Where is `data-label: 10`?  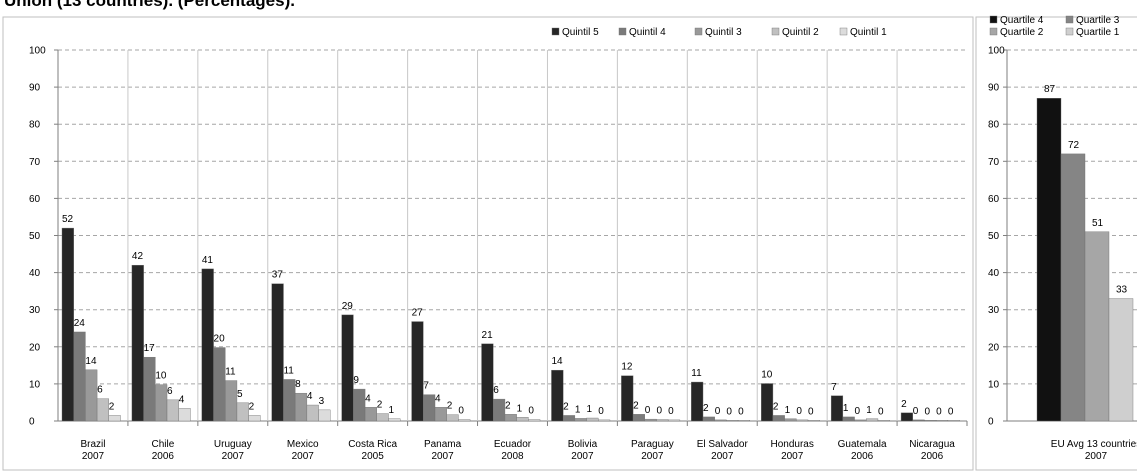
data-label: 10 is located at coordinates (161, 376).